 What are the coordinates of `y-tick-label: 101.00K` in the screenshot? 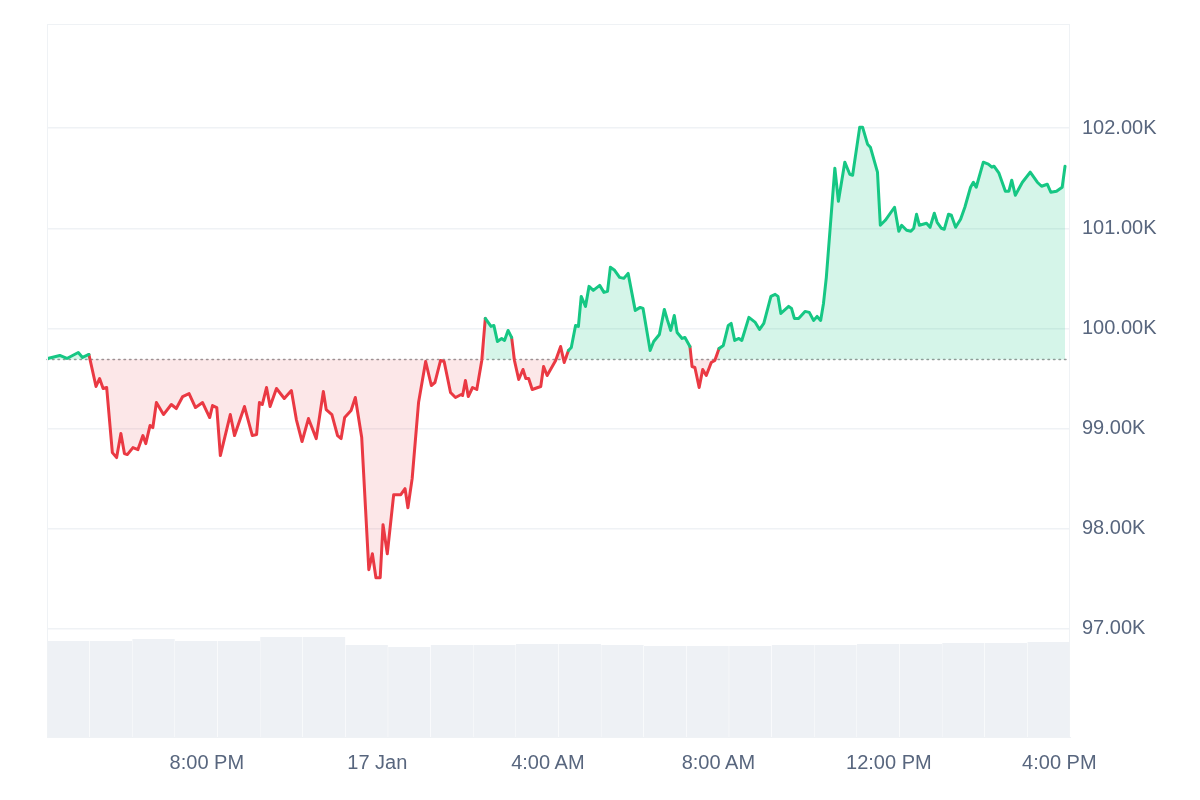 It's located at (1120, 226).